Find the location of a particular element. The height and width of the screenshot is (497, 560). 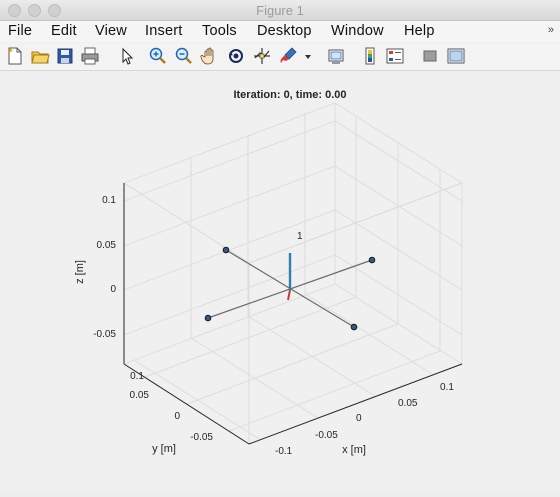

z-tick: 0.1 is located at coordinates (109, 200).